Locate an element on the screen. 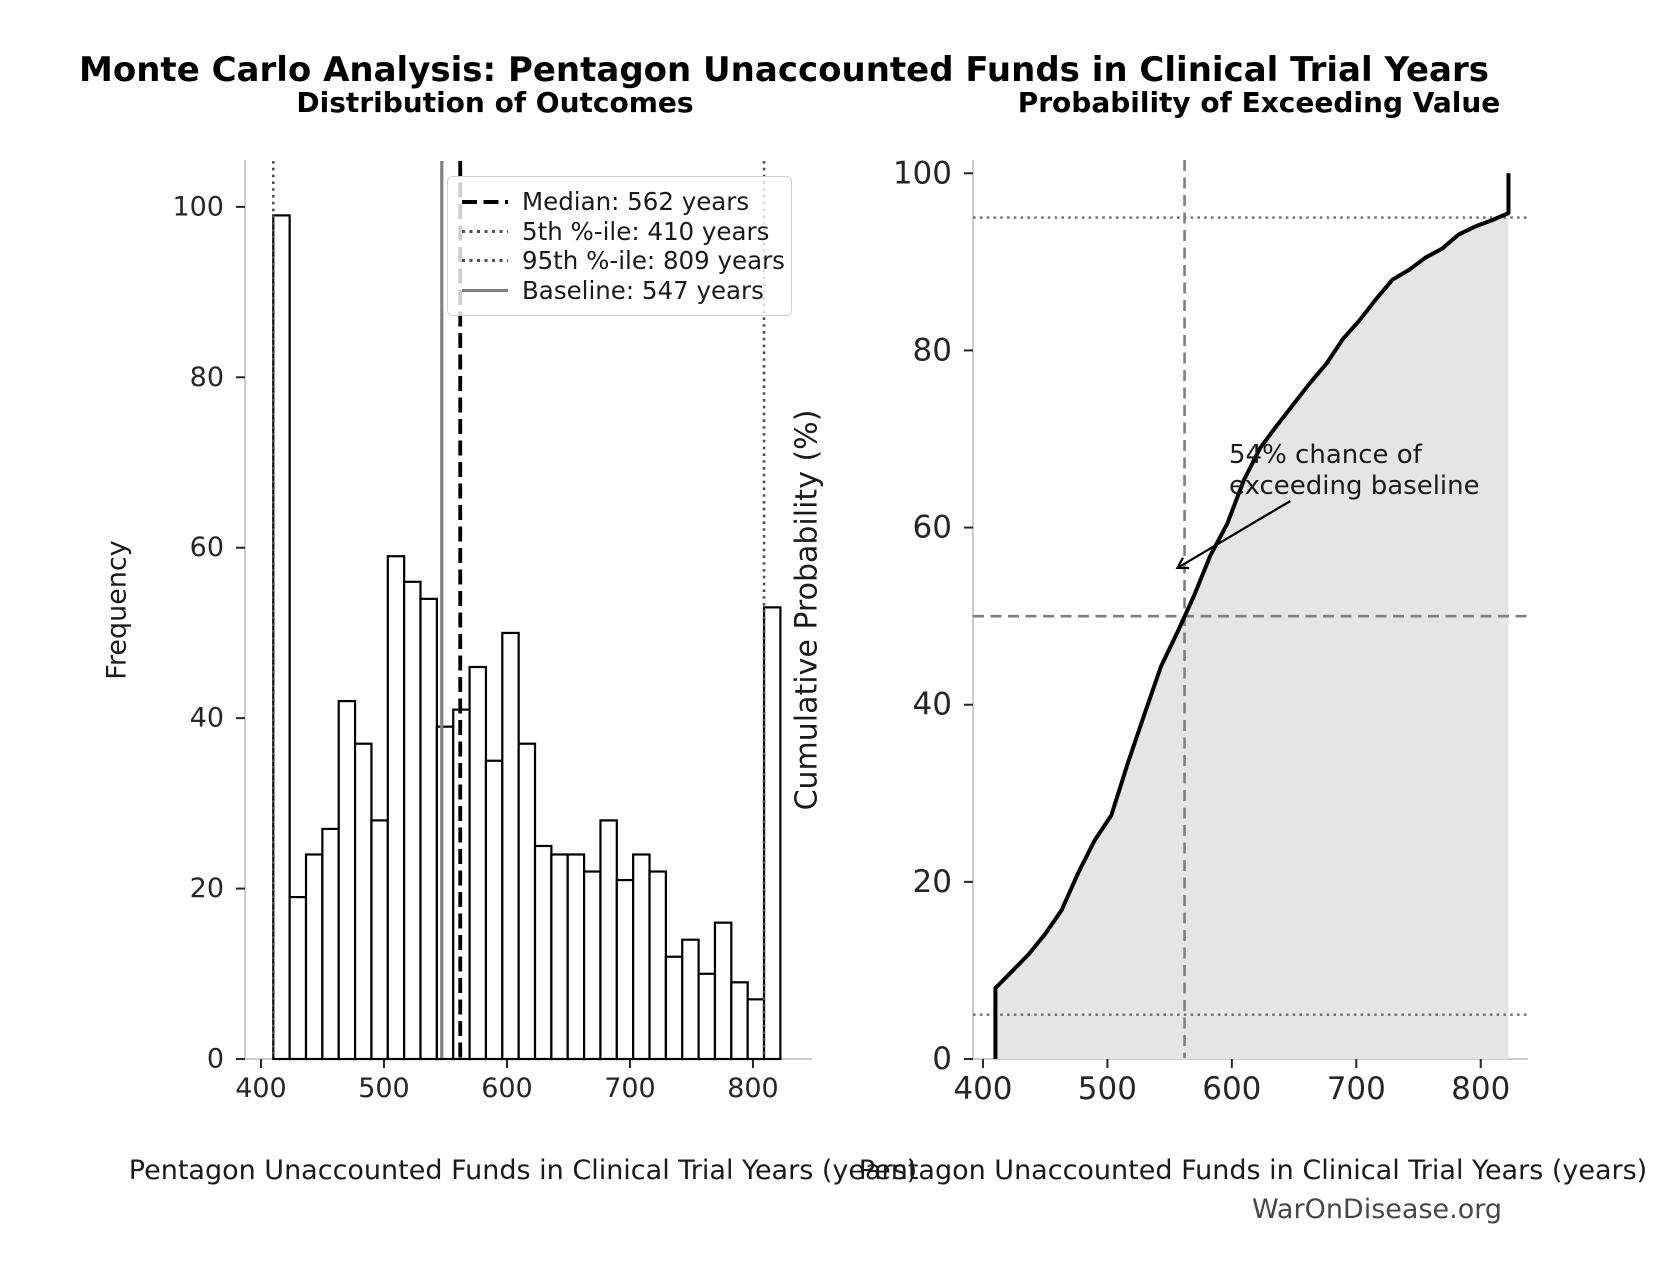 Image resolution: width=1665 pixels, height=1280 pixels. legend-row-baseline: Baseline: 547 years is located at coordinates (619, 291).